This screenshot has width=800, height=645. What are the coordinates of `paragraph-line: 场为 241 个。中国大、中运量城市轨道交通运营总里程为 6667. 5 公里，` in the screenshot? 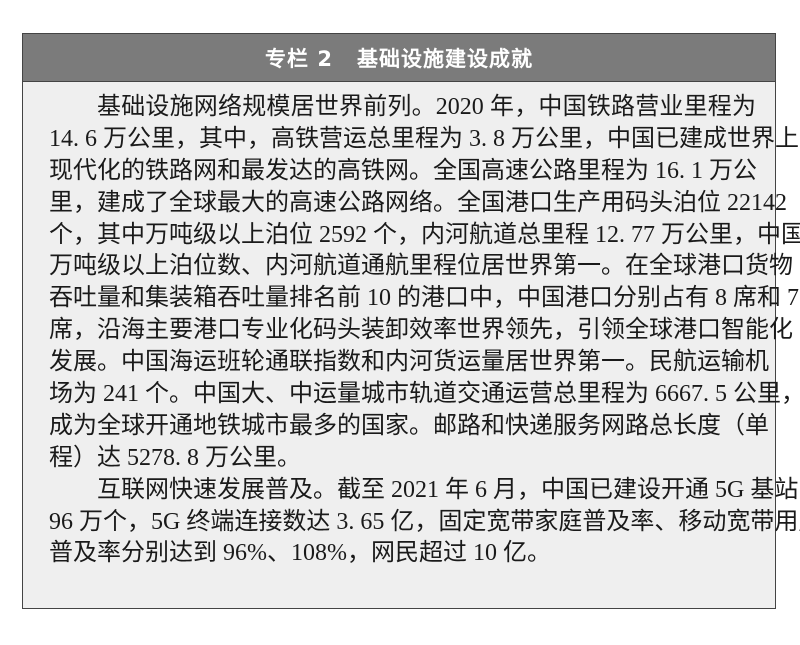 It's located at (424, 394).